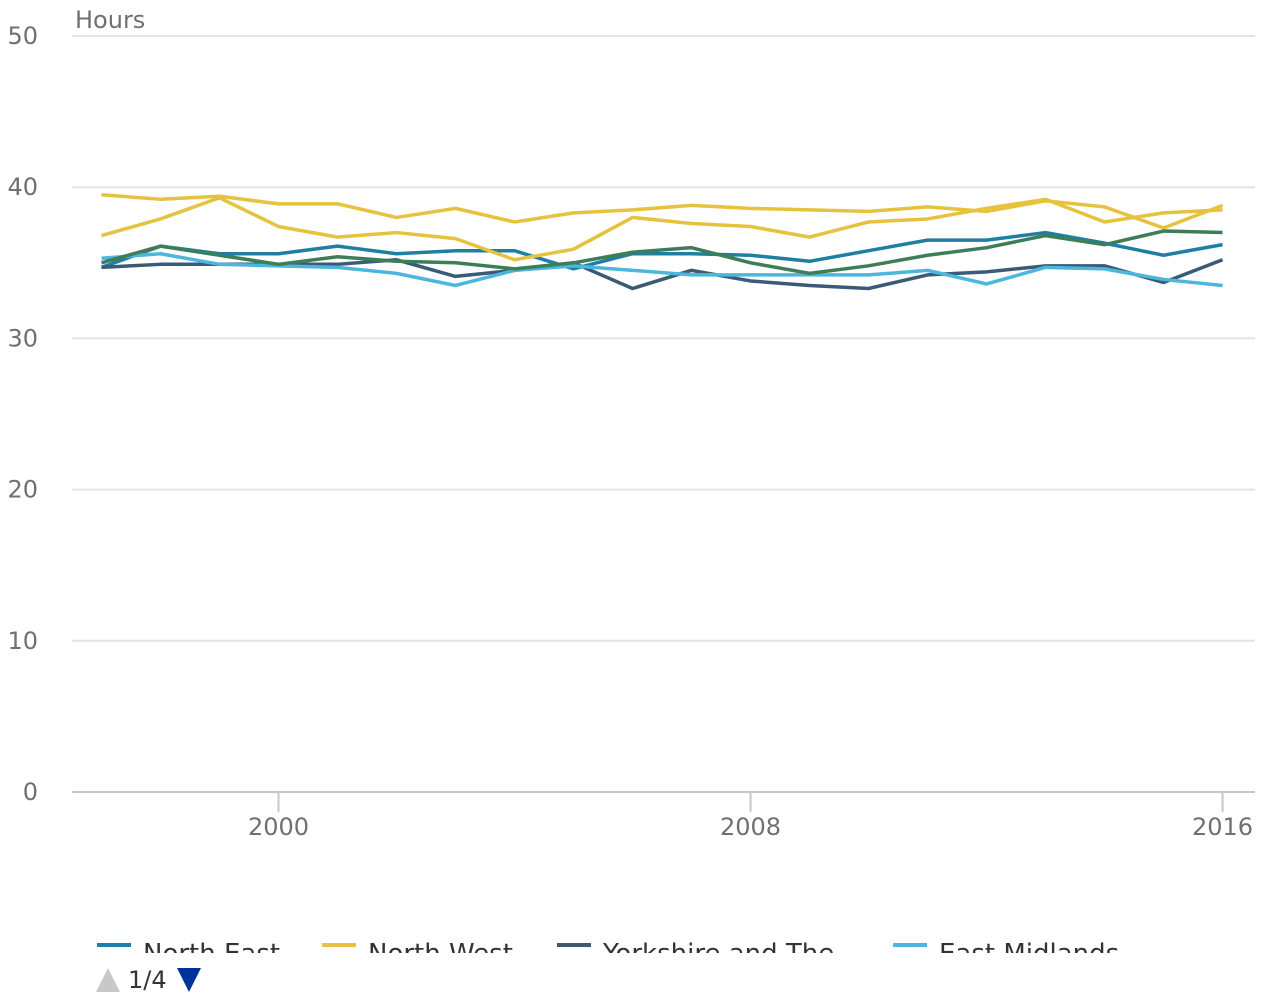  I want to click on legend-label: North East, so click(211, 954).